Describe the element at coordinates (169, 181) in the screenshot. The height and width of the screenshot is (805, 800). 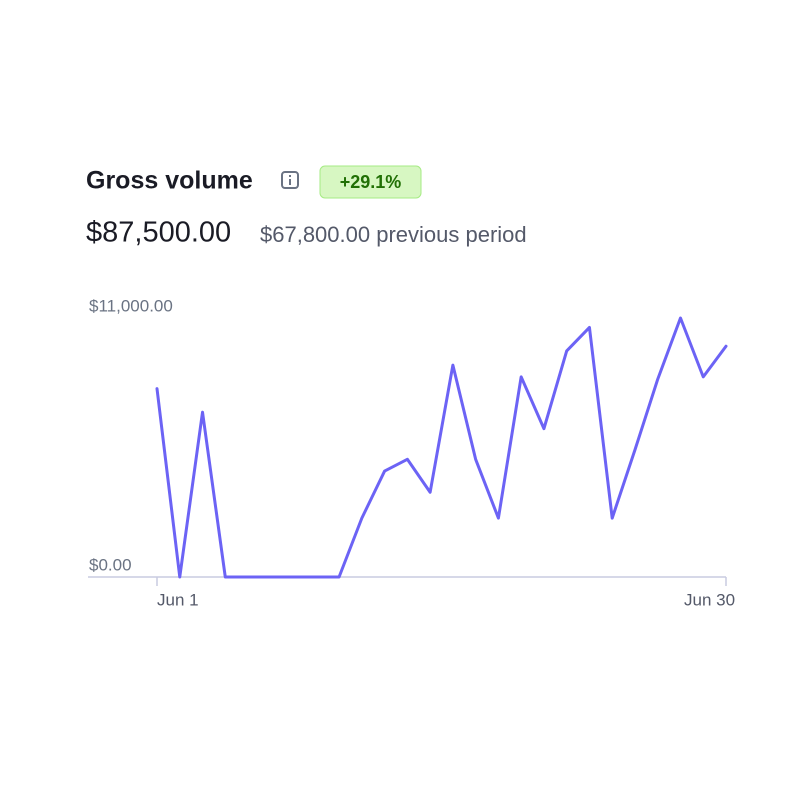
I see `title: Gross volume` at that location.